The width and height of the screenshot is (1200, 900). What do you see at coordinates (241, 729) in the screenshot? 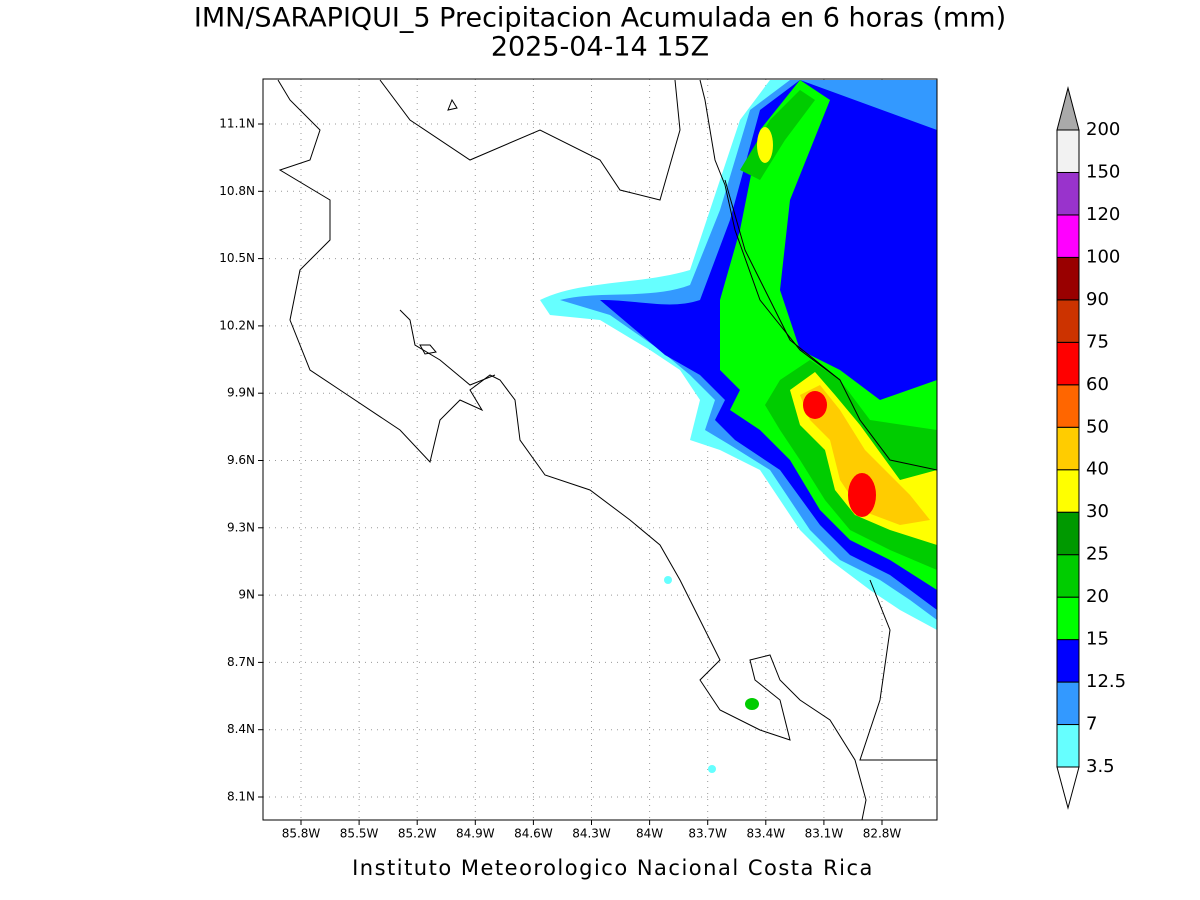
I see `lat-tick-label: 8.4N` at bounding box center [241, 729].